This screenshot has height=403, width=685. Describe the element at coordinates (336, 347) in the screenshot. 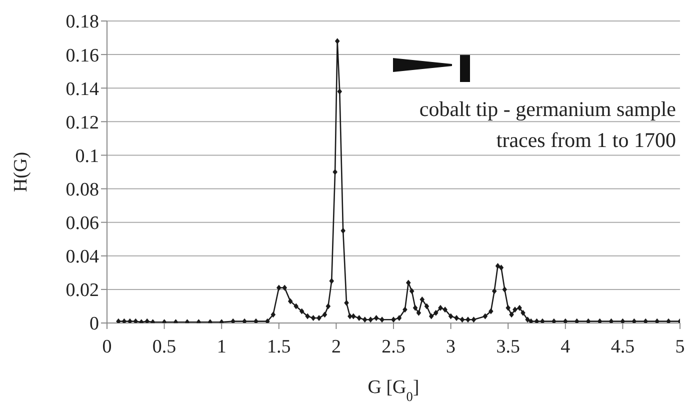

I see `x-tick-label: 2` at that location.